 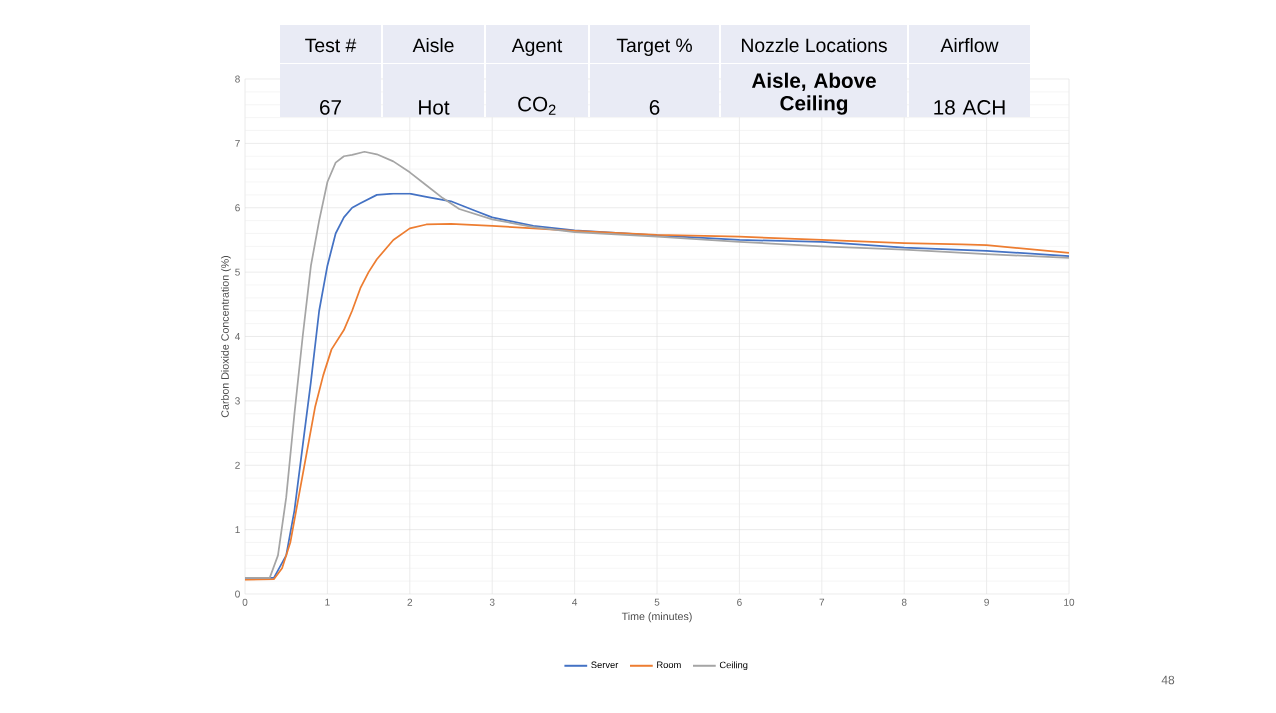 What do you see at coordinates (237, 143) in the screenshot?
I see `y-tick-label: 7` at bounding box center [237, 143].